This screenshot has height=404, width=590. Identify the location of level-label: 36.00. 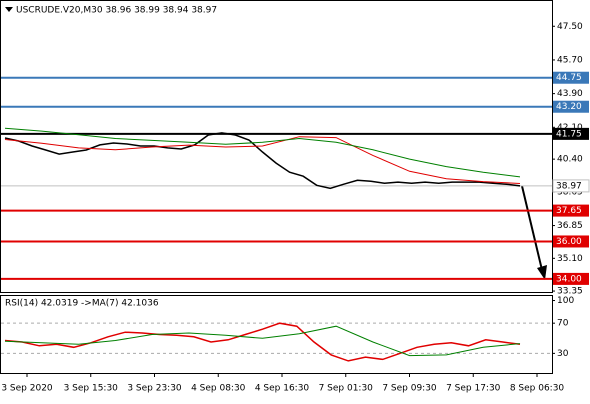
(569, 242).